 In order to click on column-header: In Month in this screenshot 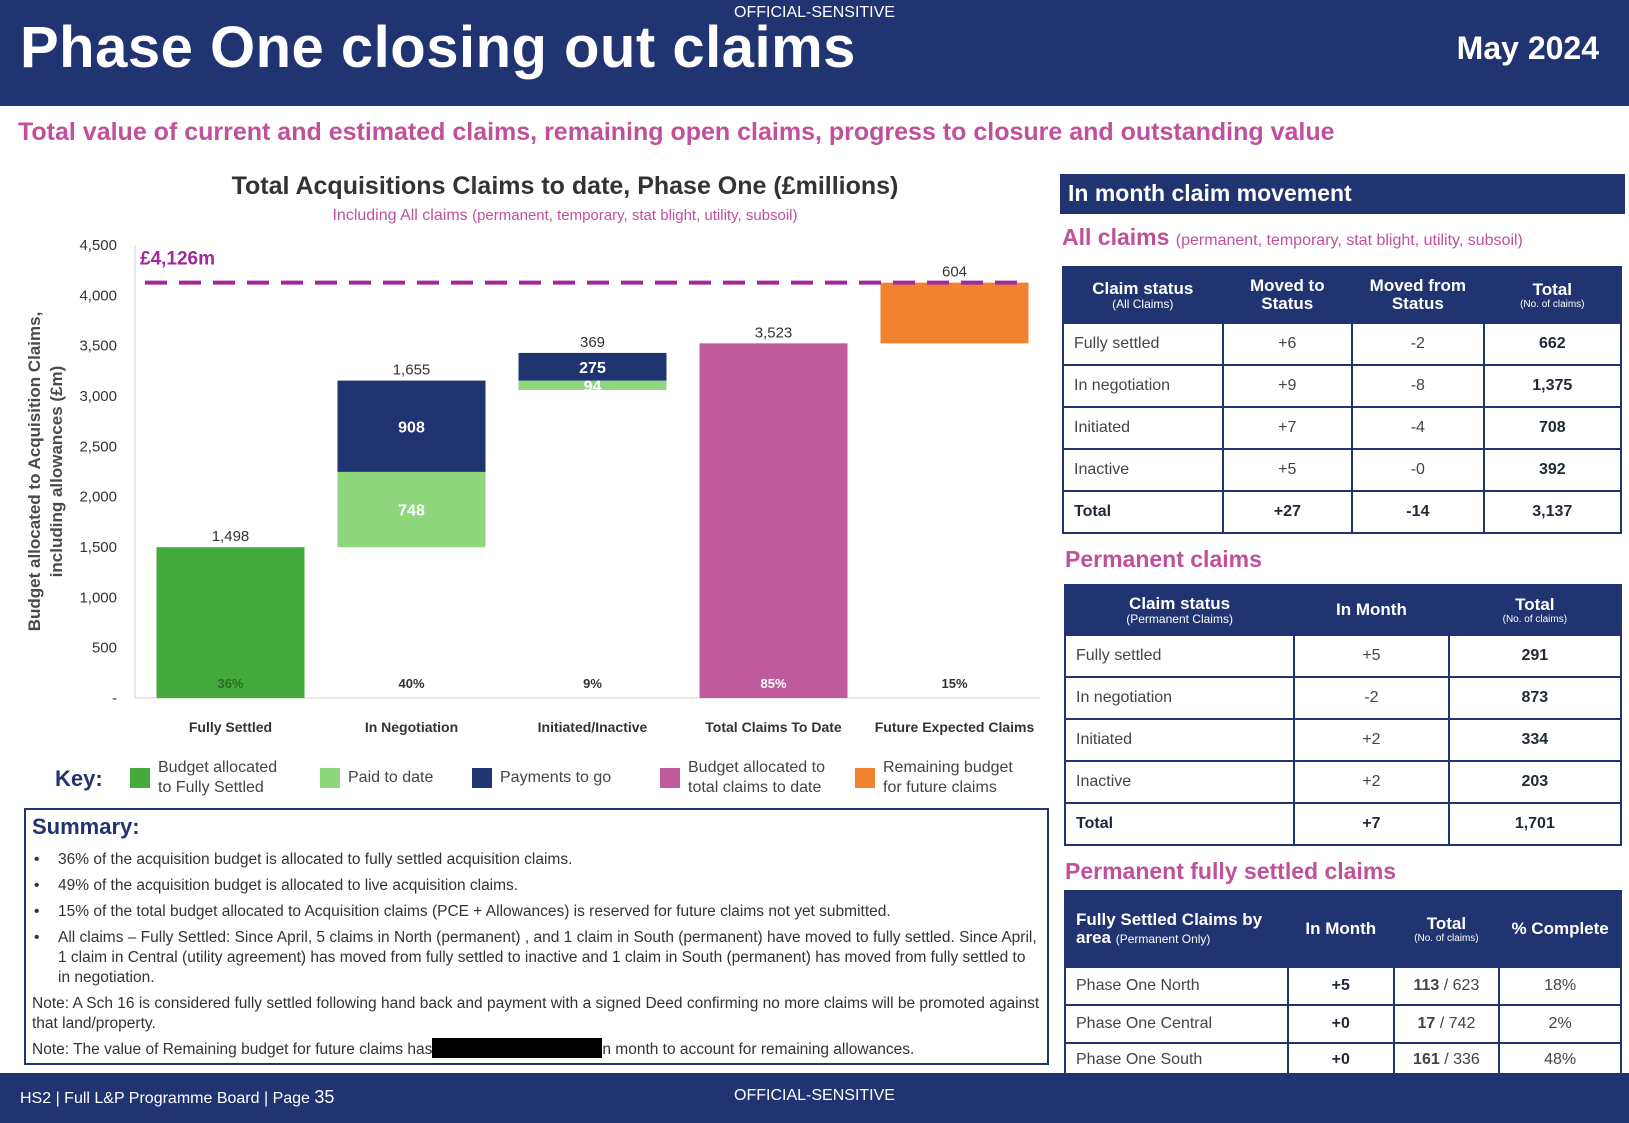, I will do `click(1371, 610)`.